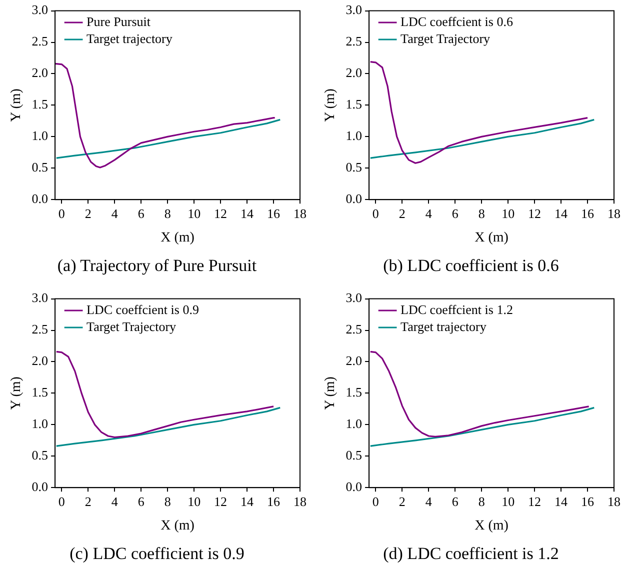 The width and height of the screenshot is (628, 575). Describe the element at coordinates (118, 21) in the screenshot. I see `legend-label: Pure Pursuit` at that location.